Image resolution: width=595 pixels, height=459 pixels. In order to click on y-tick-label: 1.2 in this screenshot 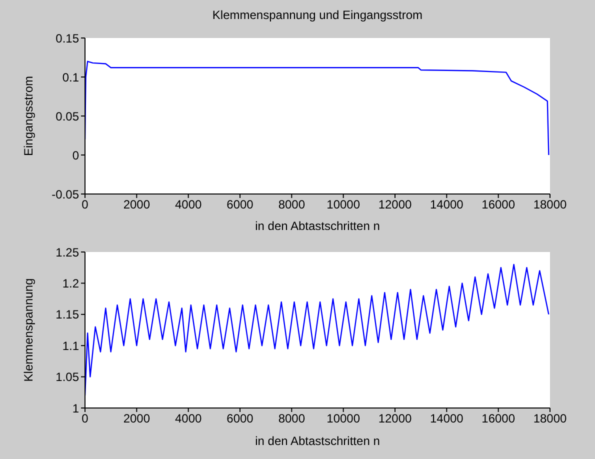, I will do `click(71, 283)`.